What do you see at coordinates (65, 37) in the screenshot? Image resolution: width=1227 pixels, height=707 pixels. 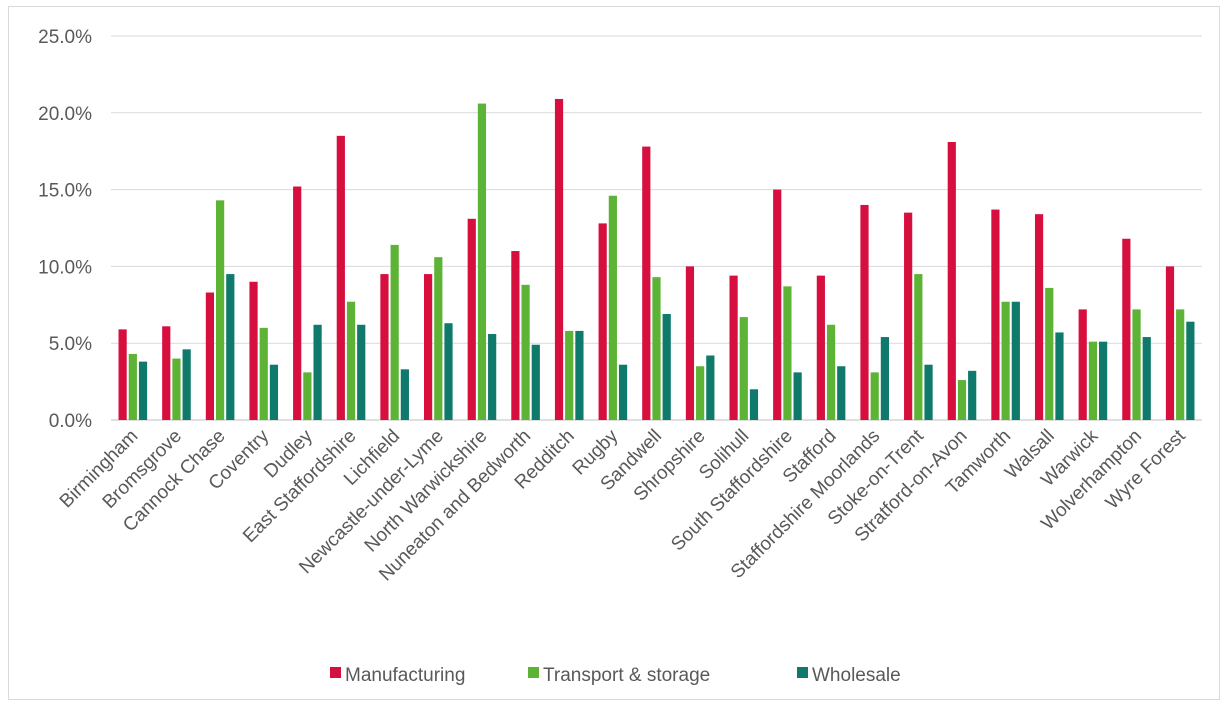 I see `y-tick-label: 25.0%` at bounding box center [65, 37].